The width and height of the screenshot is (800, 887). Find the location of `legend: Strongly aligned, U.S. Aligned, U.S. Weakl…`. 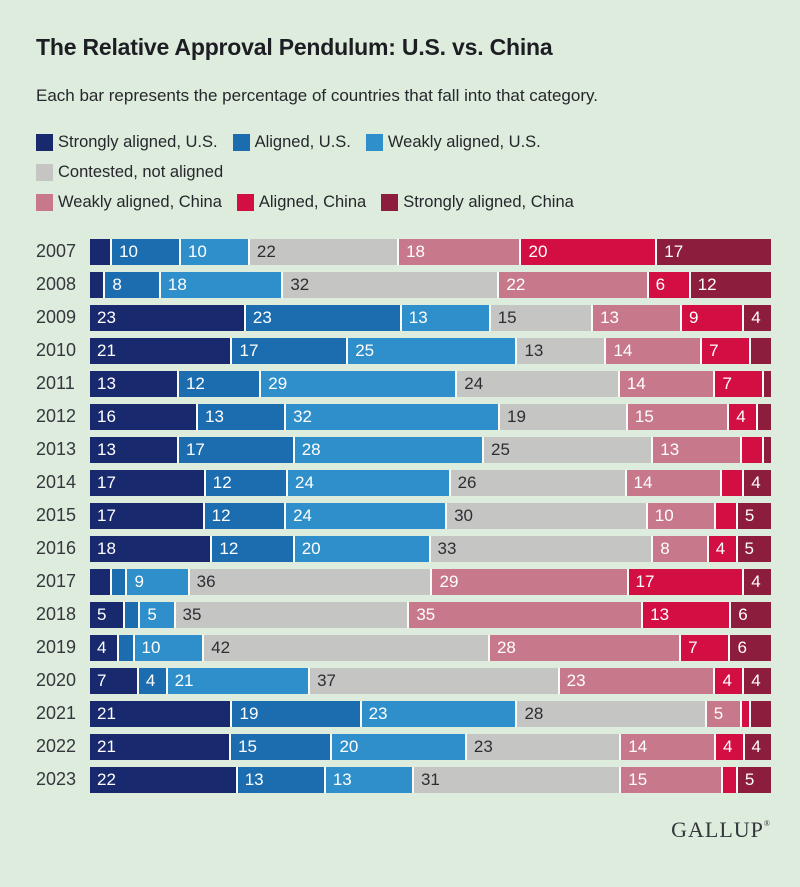

legend: Strongly aligned, U.S. Aligned, U.S. Weakl… is located at coordinates (403, 172).